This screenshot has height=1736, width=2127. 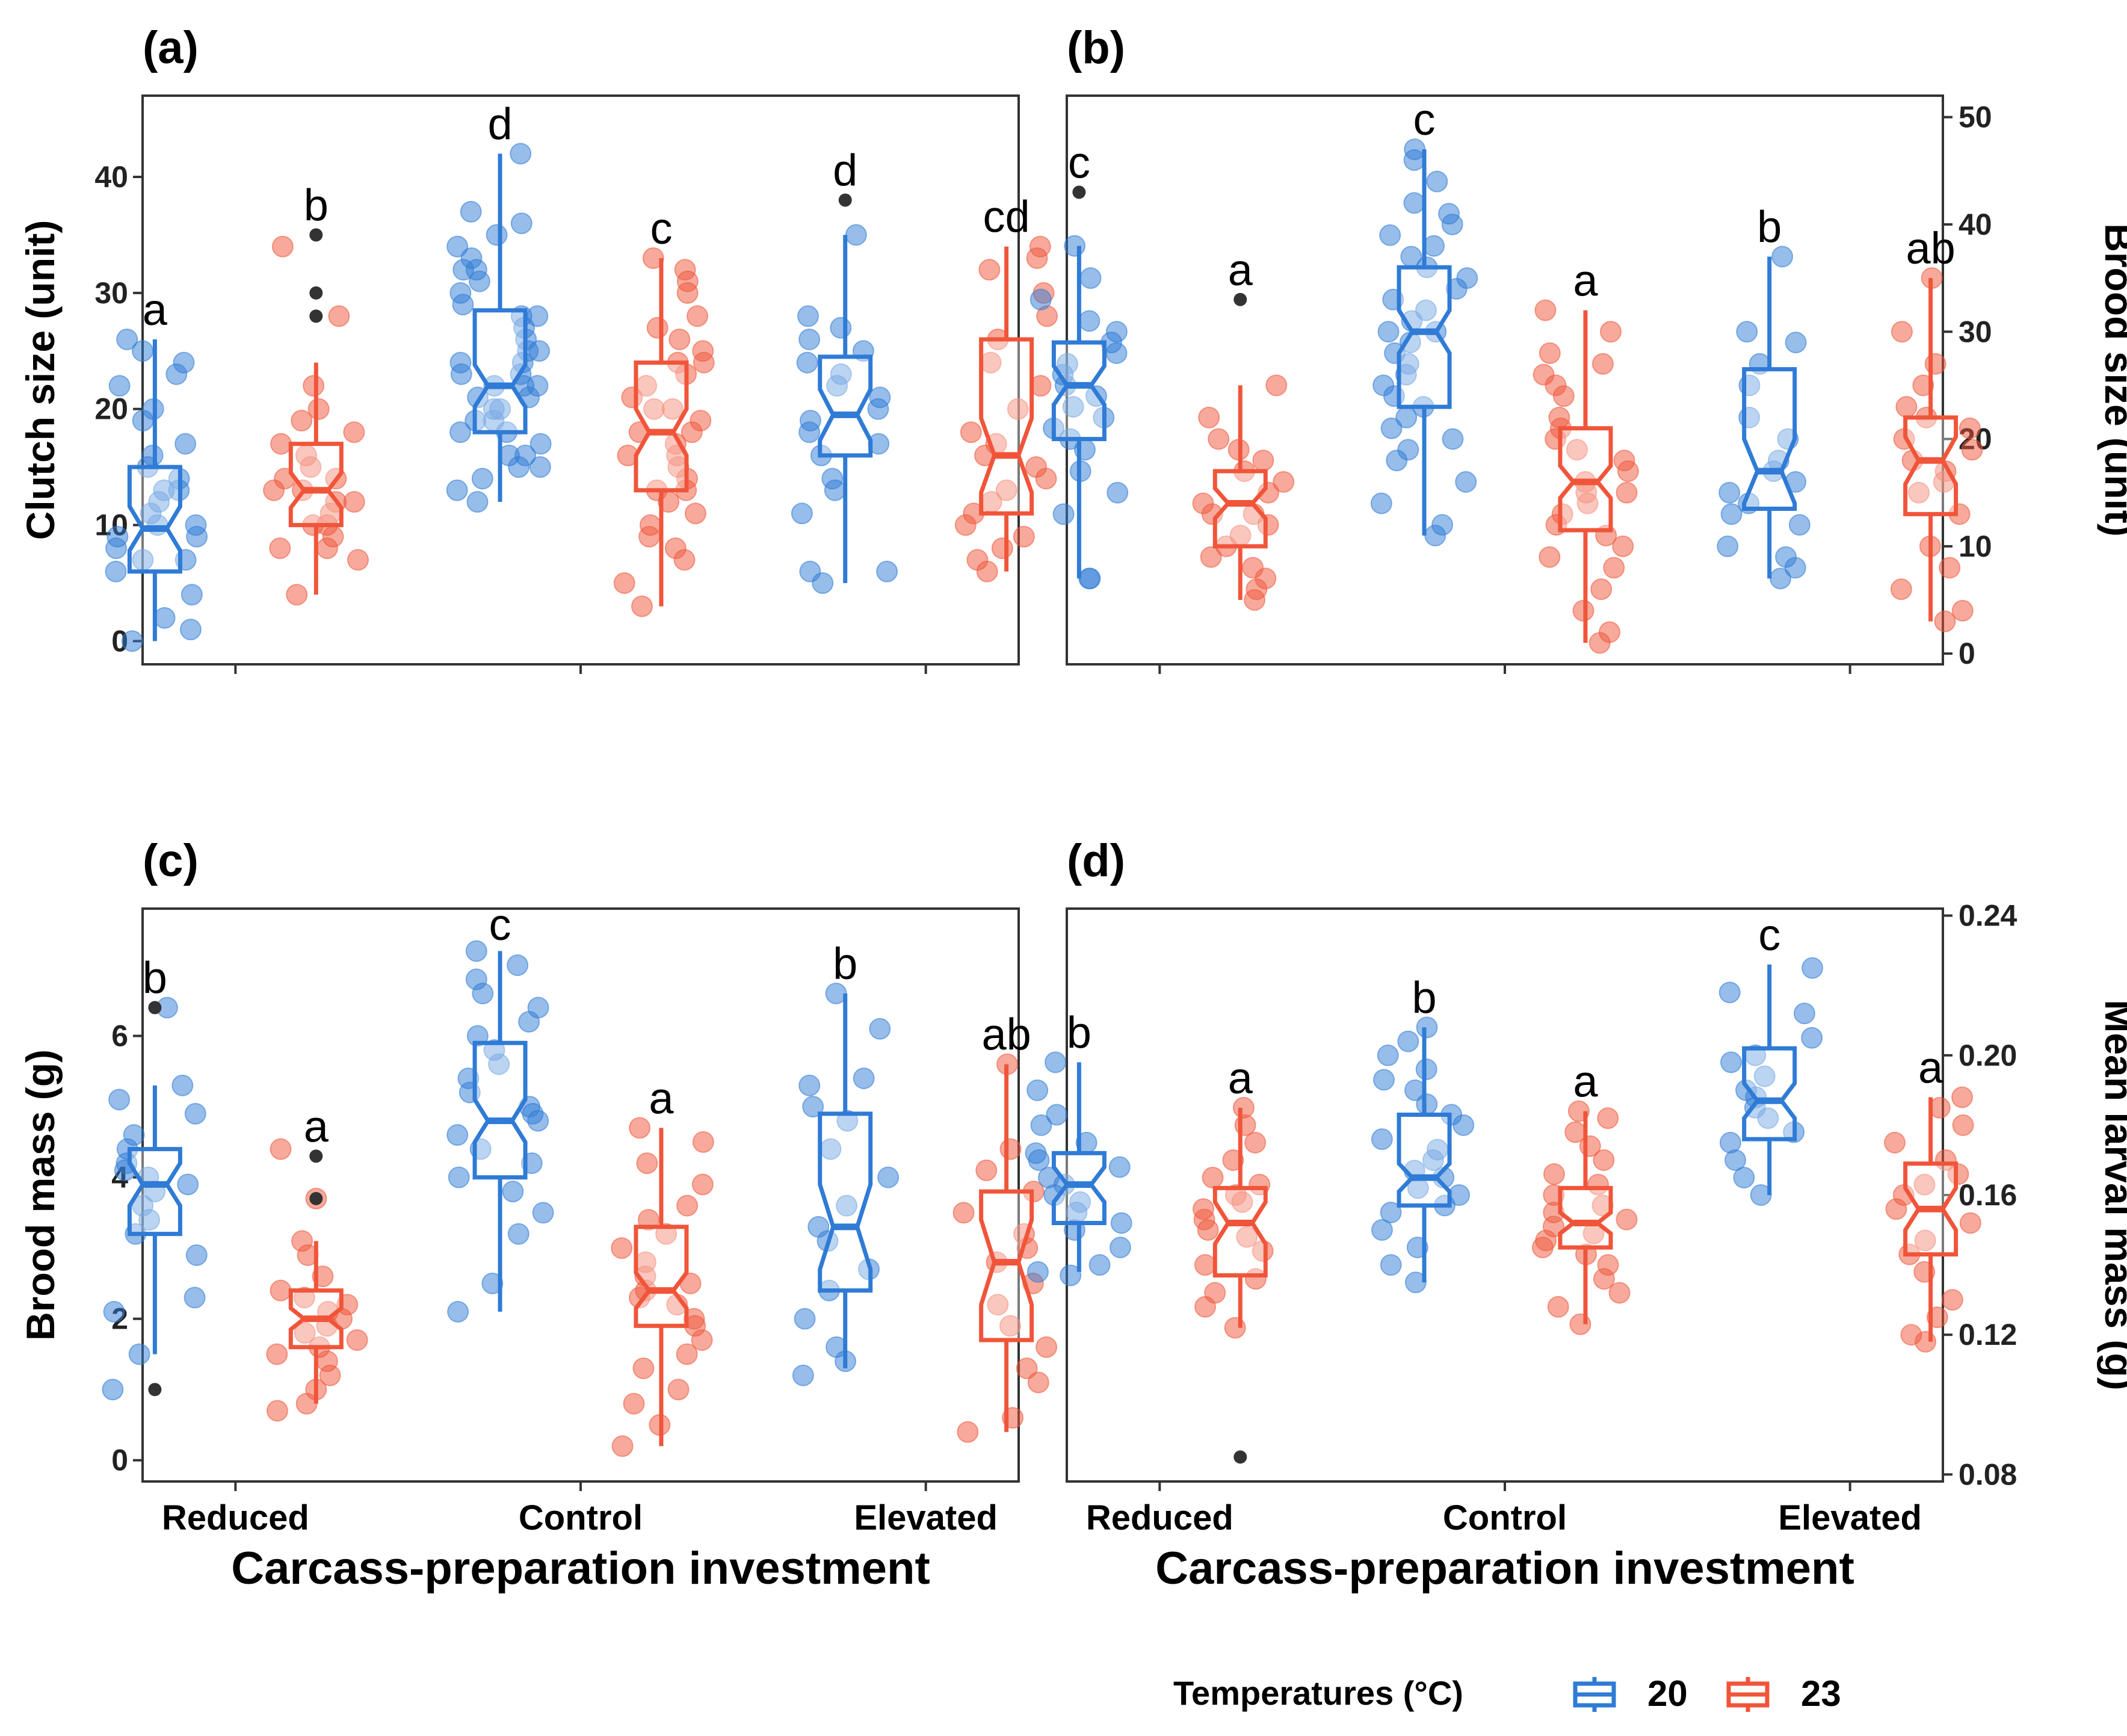 What do you see at coordinates (1159, 1517) in the screenshot?
I see `x-tick-label-d: Reduced` at bounding box center [1159, 1517].